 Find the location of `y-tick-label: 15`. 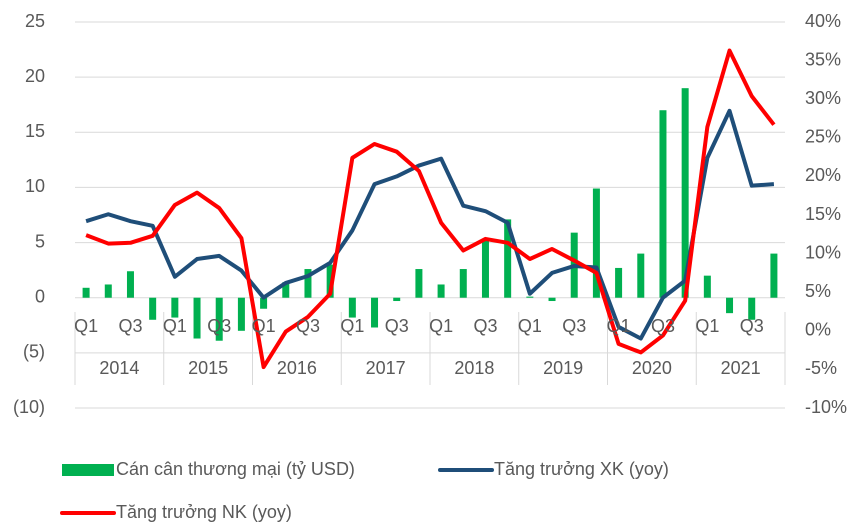

y-tick-label: 15 is located at coordinates (35, 131).